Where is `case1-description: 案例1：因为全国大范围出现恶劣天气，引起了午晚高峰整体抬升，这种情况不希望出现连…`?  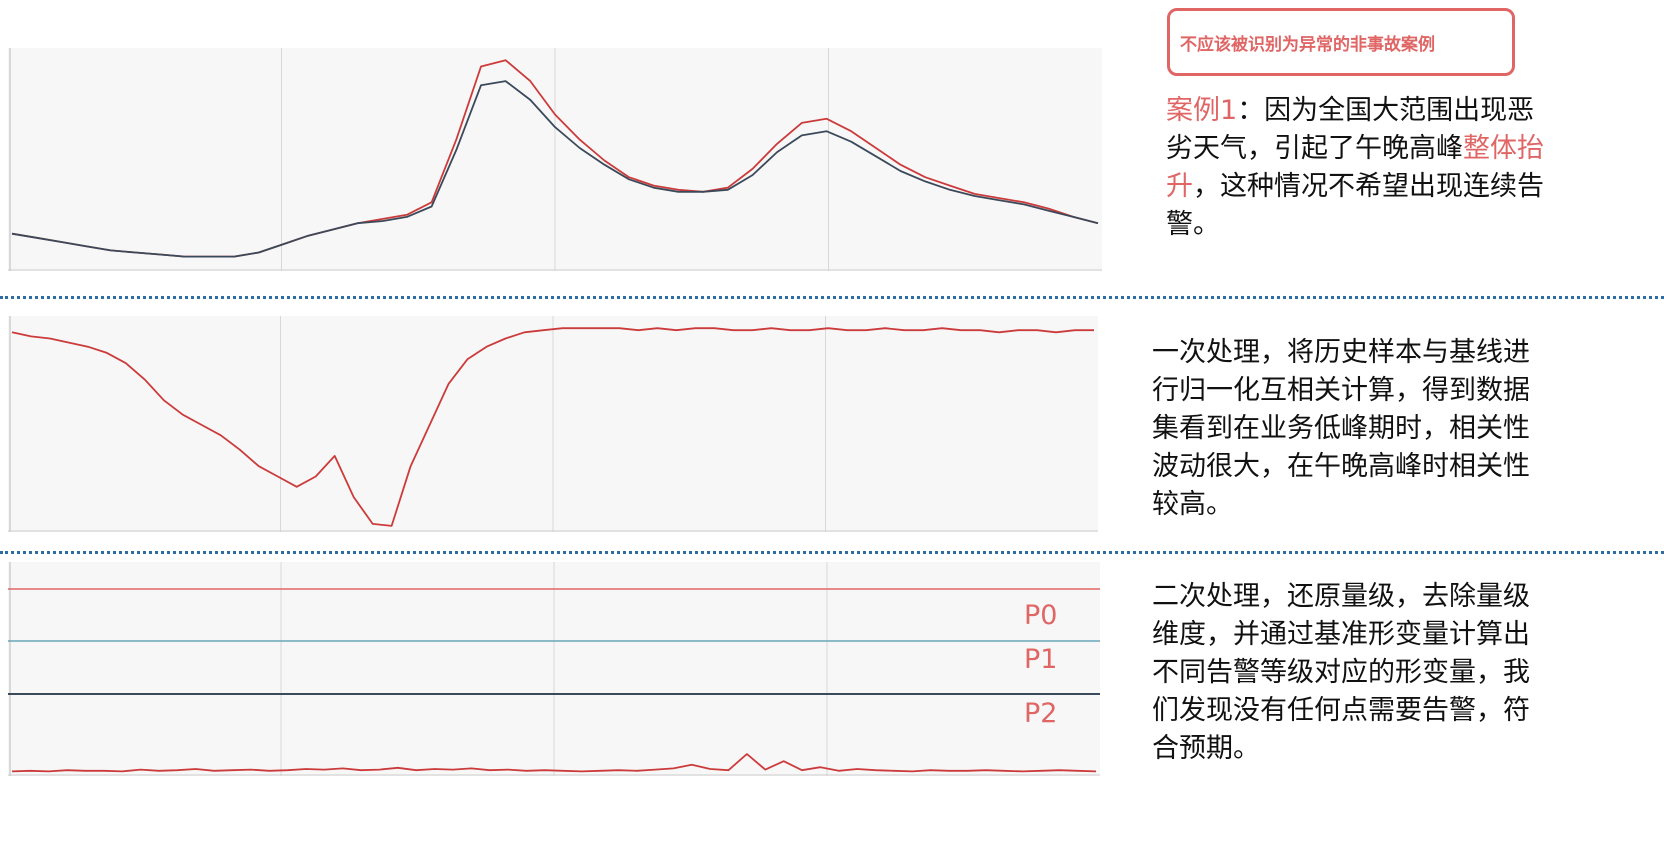
case1-description: 案例1：因为全国大范围出现恶劣天气，引起了午晚高峰整体抬升，这种情况不希望出现连… is located at coordinates (1363, 168).